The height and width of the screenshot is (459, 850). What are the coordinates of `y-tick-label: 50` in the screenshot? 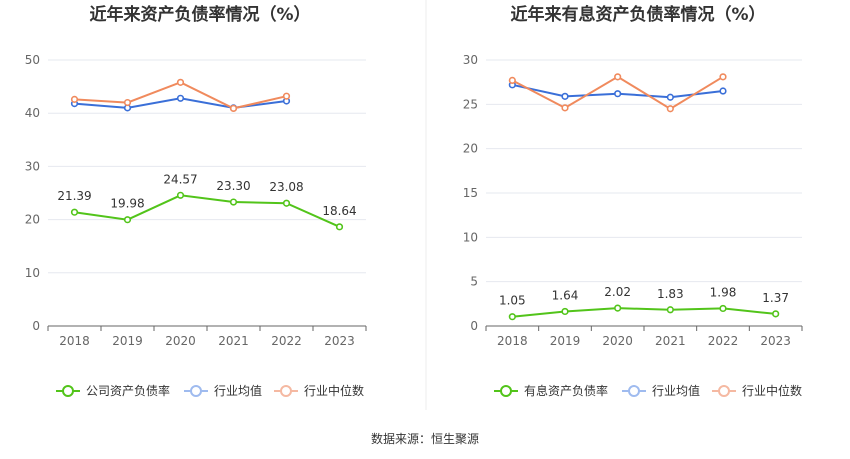 It's located at (32, 60).